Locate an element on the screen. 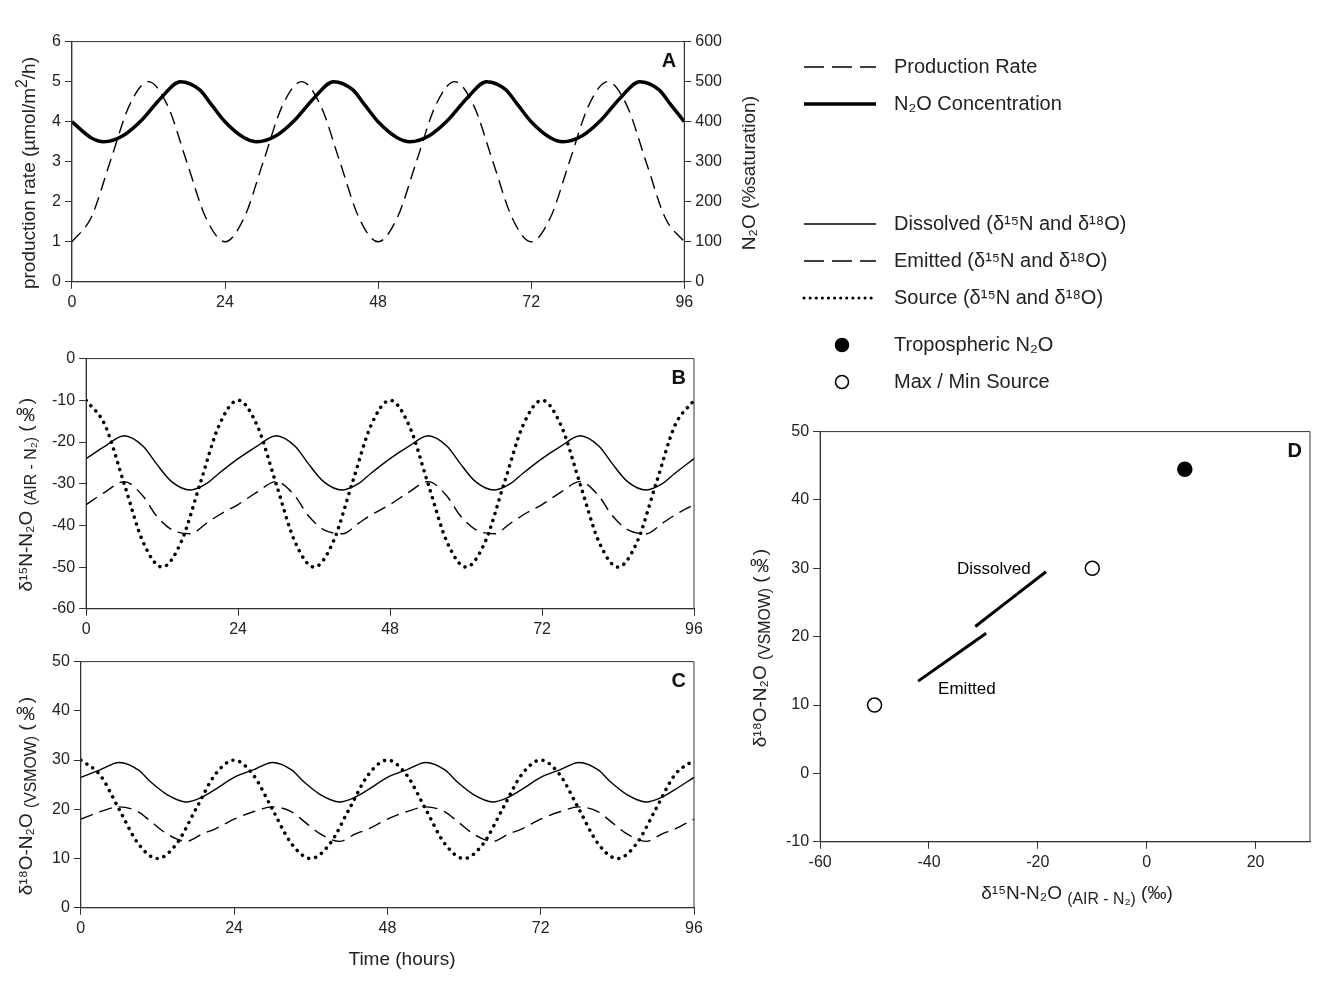  legend-label: Production Rate is located at coordinates (966, 66).